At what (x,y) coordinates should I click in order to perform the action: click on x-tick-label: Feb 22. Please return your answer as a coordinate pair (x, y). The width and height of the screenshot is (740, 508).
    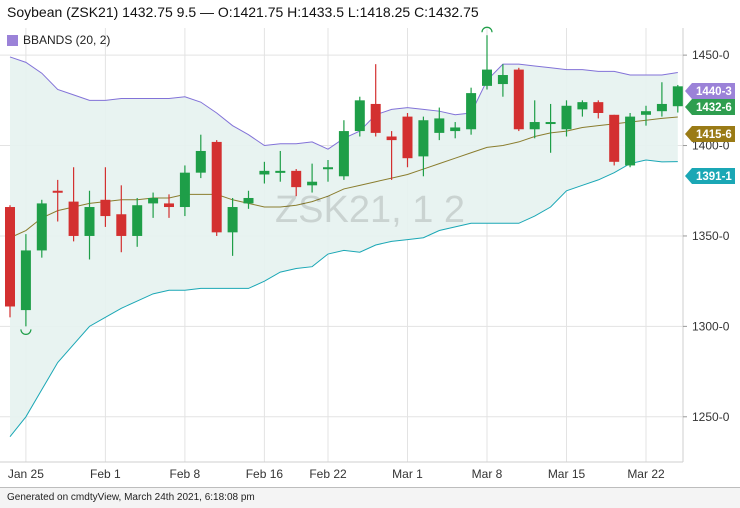
    Looking at the image, I should click on (328, 474).